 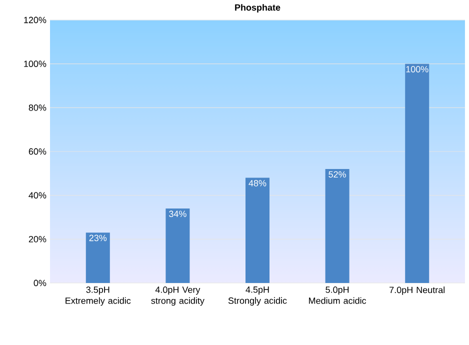 What do you see at coordinates (37, 151) in the screenshot?
I see `y-tick-label: 60%` at bounding box center [37, 151].